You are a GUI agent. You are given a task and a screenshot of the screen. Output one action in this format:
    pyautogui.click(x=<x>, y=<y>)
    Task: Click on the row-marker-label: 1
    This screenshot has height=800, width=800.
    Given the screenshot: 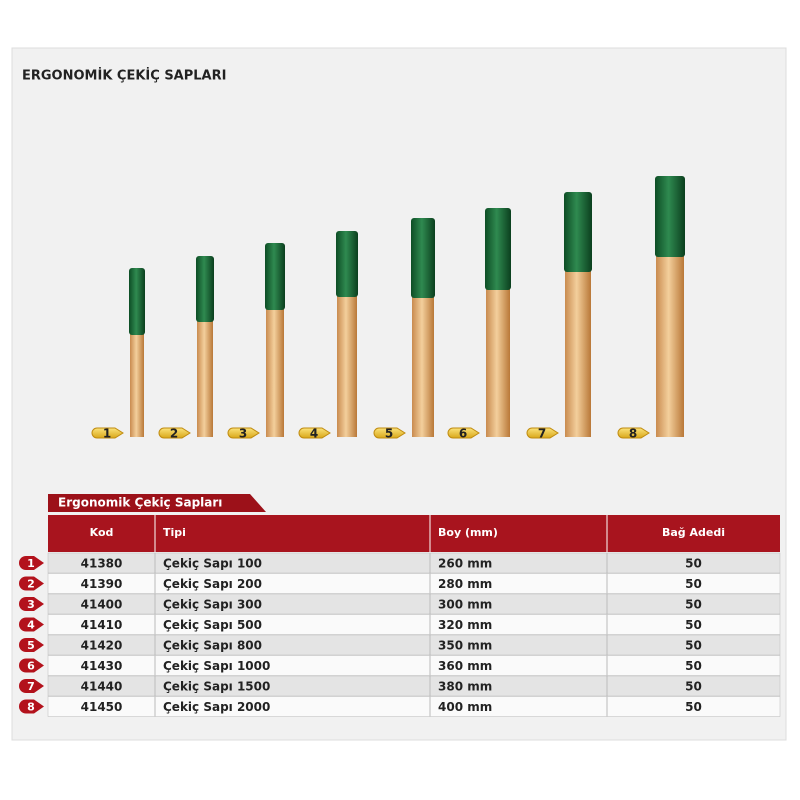 What is the action you would take?
    pyautogui.click(x=31, y=563)
    